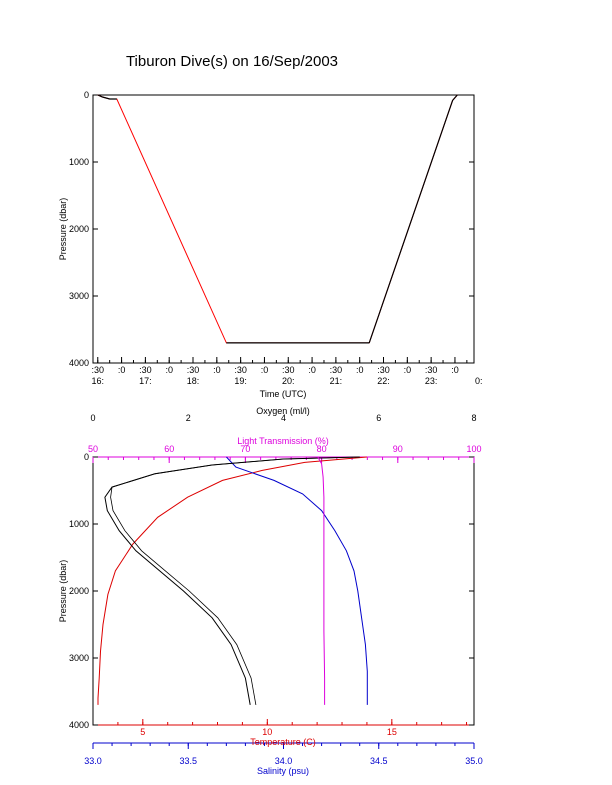  What do you see at coordinates (79, 524) in the screenshot?
I see `y-tick-label-bottom: 1000` at bounding box center [79, 524].